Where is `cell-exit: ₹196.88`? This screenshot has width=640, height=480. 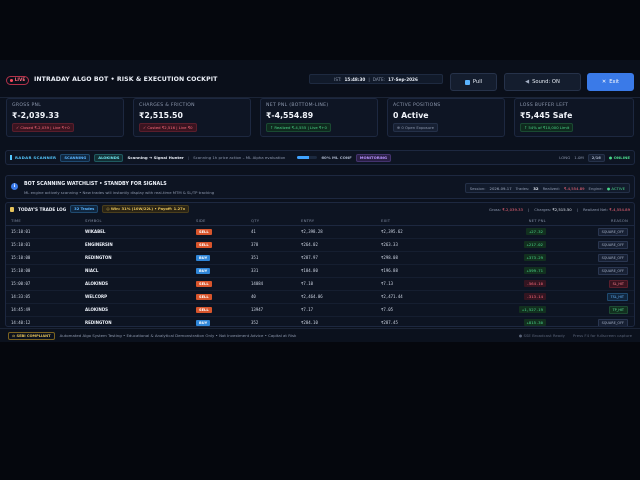
cell-exit: ₹196.88 is located at coordinates (429, 271).